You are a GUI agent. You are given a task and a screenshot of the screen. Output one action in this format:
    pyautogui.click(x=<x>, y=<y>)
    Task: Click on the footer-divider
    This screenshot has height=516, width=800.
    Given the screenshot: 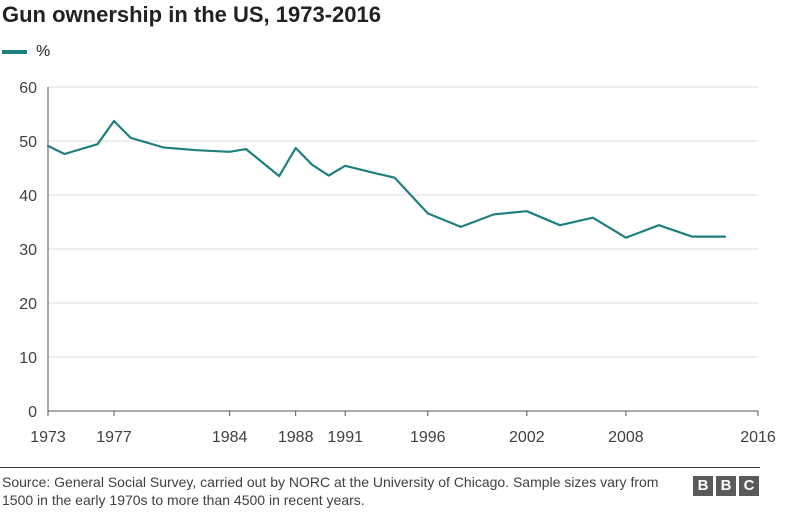 What is the action you would take?
    pyautogui.click(x=380, y=467)
    